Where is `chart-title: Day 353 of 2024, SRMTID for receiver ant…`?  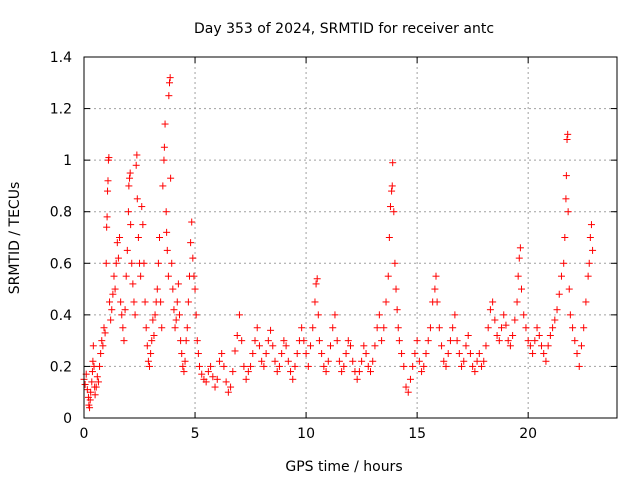
chart-title: Day 353 of 2024, SRMTID for receiver ant… is located at coordinates (344, 29).